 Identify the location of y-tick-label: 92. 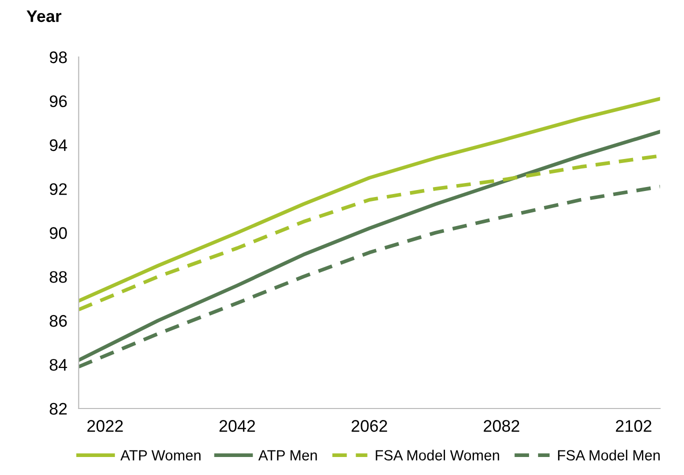
(58, 189).